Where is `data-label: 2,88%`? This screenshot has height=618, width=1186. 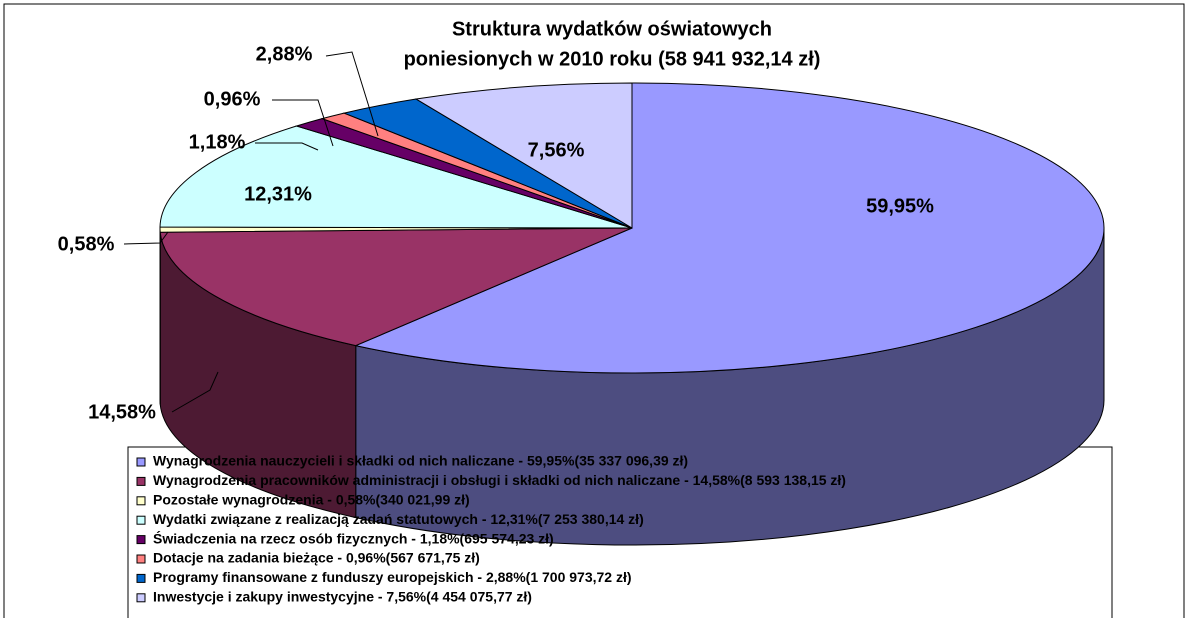 data-label: 2,88% is located at coordinates (284, 54).